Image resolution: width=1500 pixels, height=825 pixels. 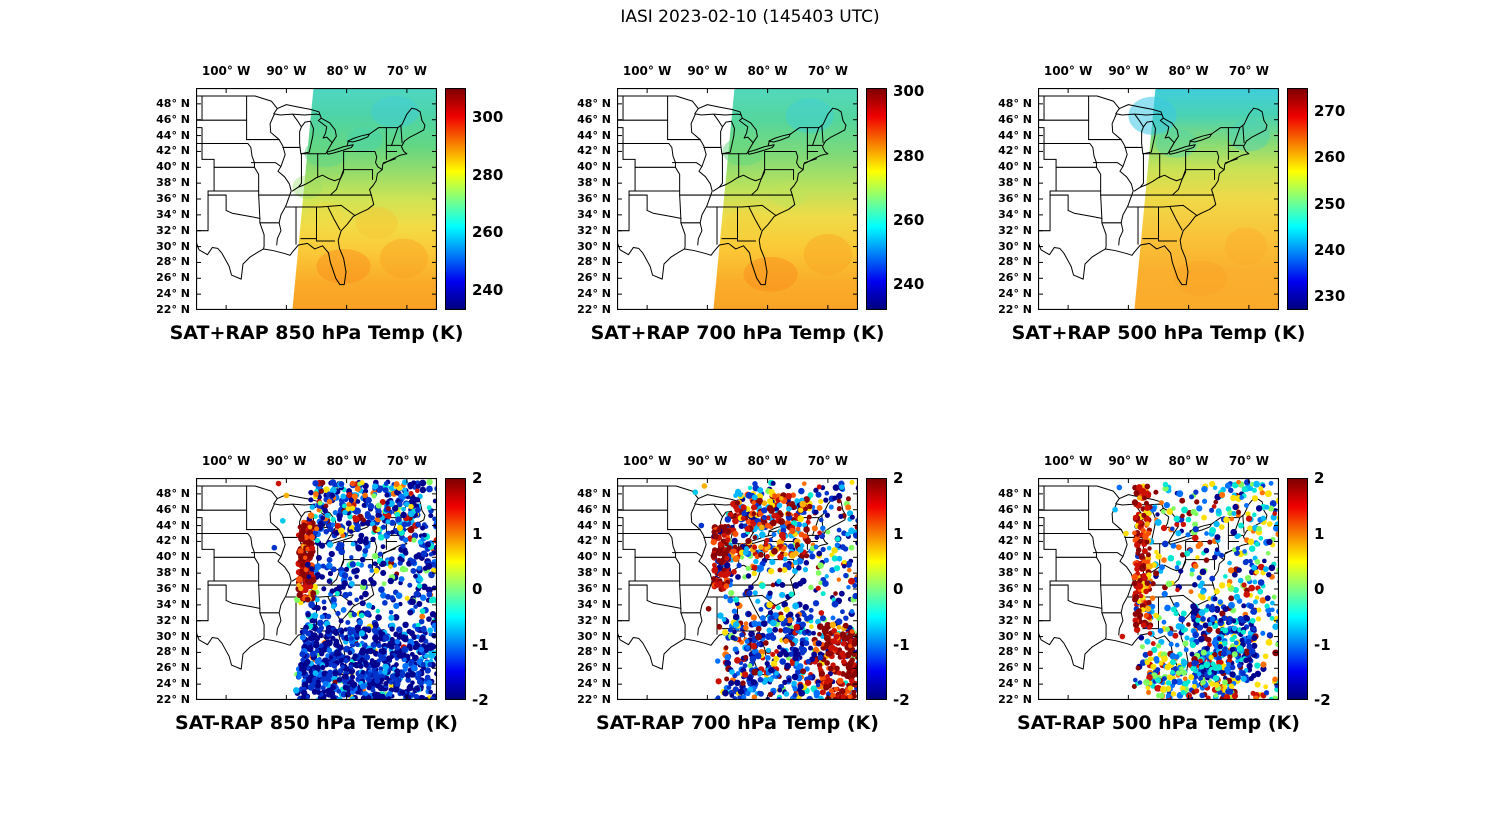 I want to click on axes-frame, so click(x=1158, y=199).